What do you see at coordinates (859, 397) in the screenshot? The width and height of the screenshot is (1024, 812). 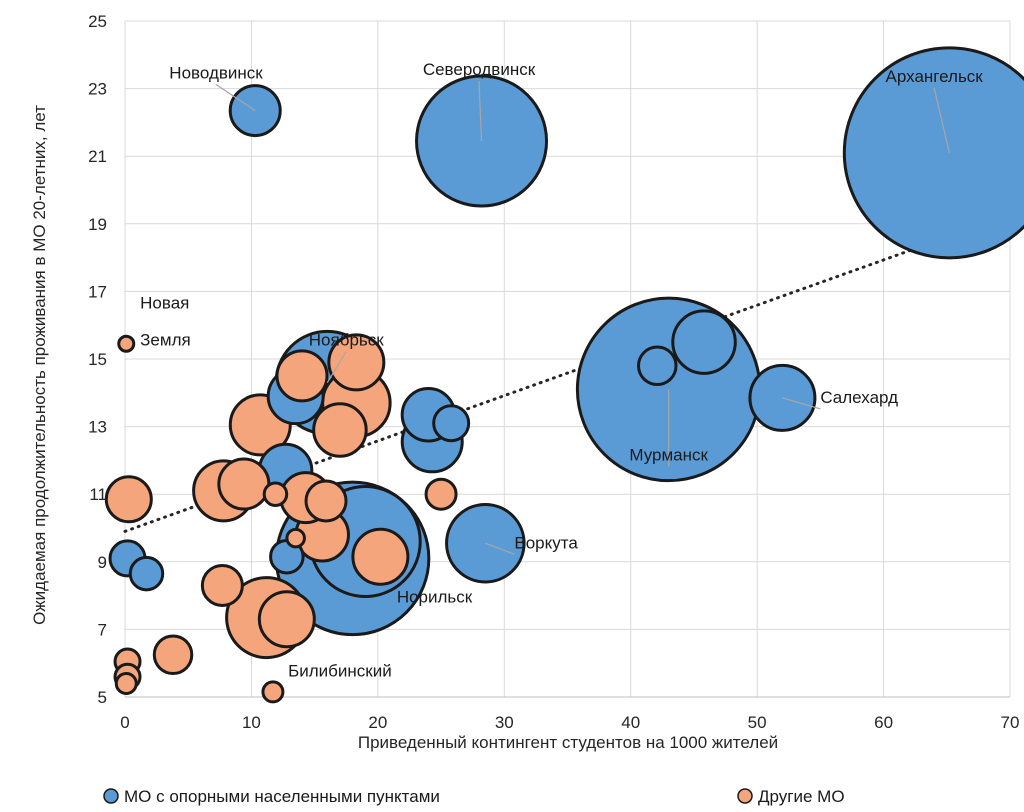 I see `annotation-label: Салехард` at bounding box center [859, 397].